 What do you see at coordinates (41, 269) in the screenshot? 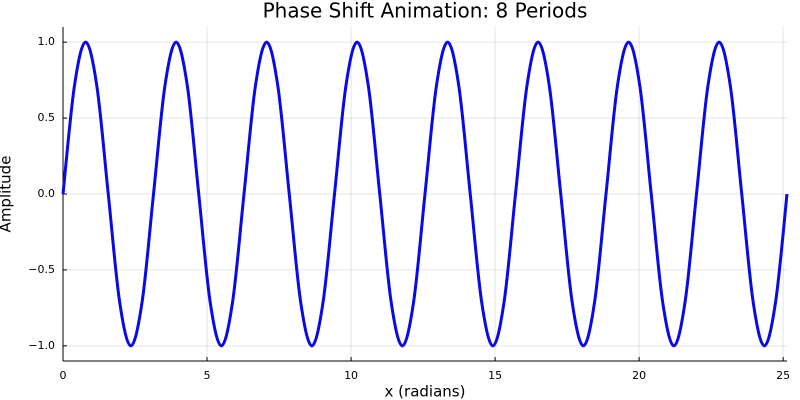
I see `y-tick-label: −0.5` at bounding box center [41, 269].